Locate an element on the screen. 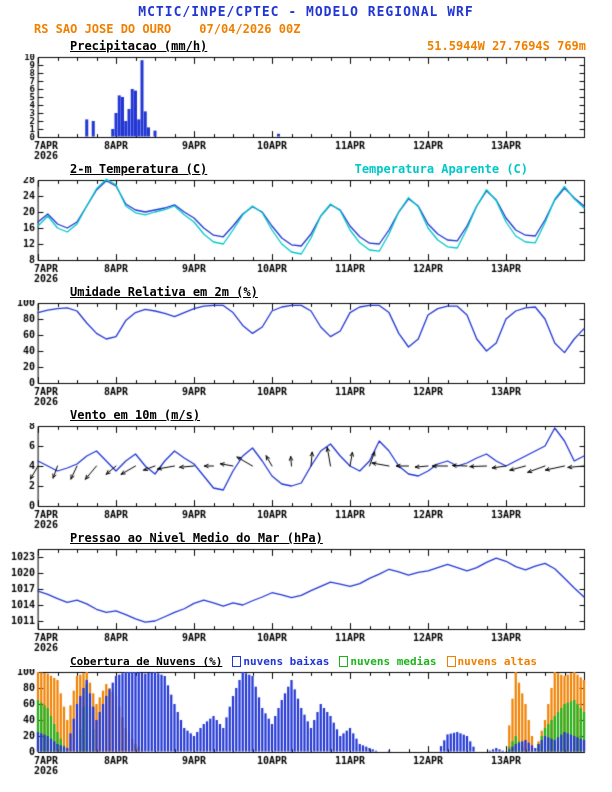 The height and width of the screenshot is (792, 612). panel-title-temperature: 2-m Temperatura (C) is located at coordinates (139, 169).